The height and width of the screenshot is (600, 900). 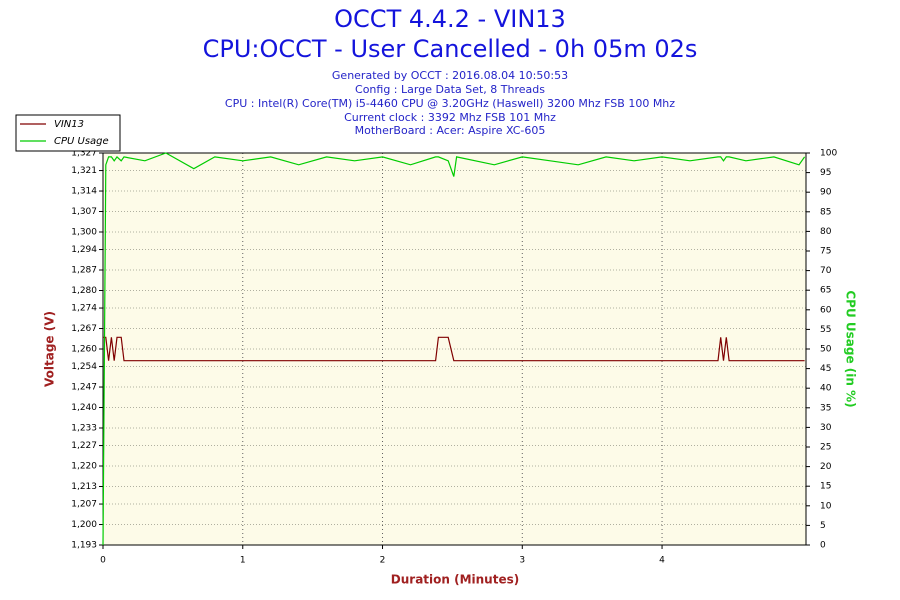 What do you see at coordinates (826, 506) in the screenshot?
I see `y2-tick-label: 10` at bounding box center [826, 506].